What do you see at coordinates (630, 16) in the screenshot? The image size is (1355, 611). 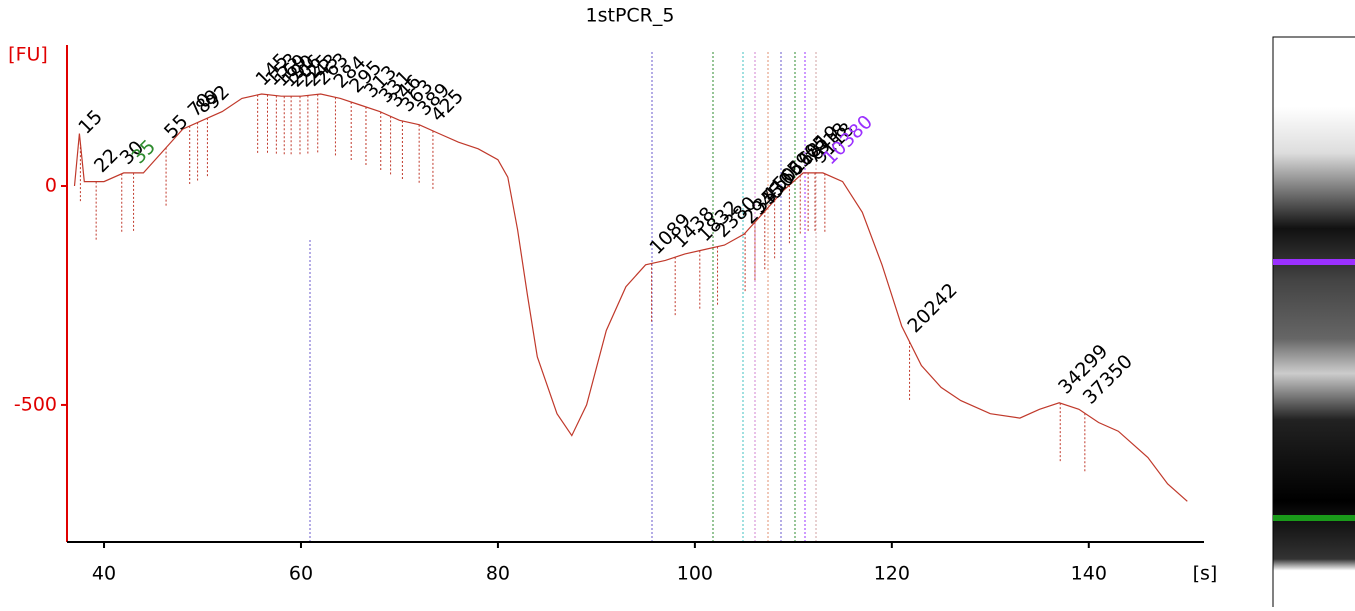 I see `chart-title: 1stPCR_5` at bounding box center [630, 16].